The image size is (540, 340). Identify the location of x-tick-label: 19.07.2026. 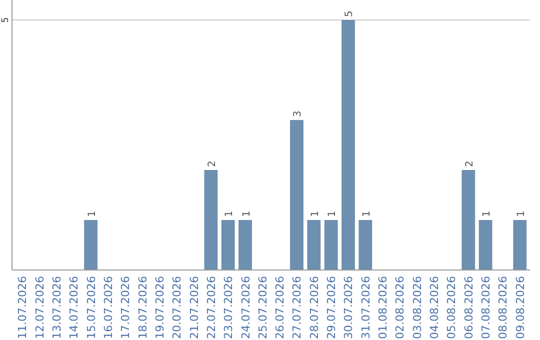
(159, 307).